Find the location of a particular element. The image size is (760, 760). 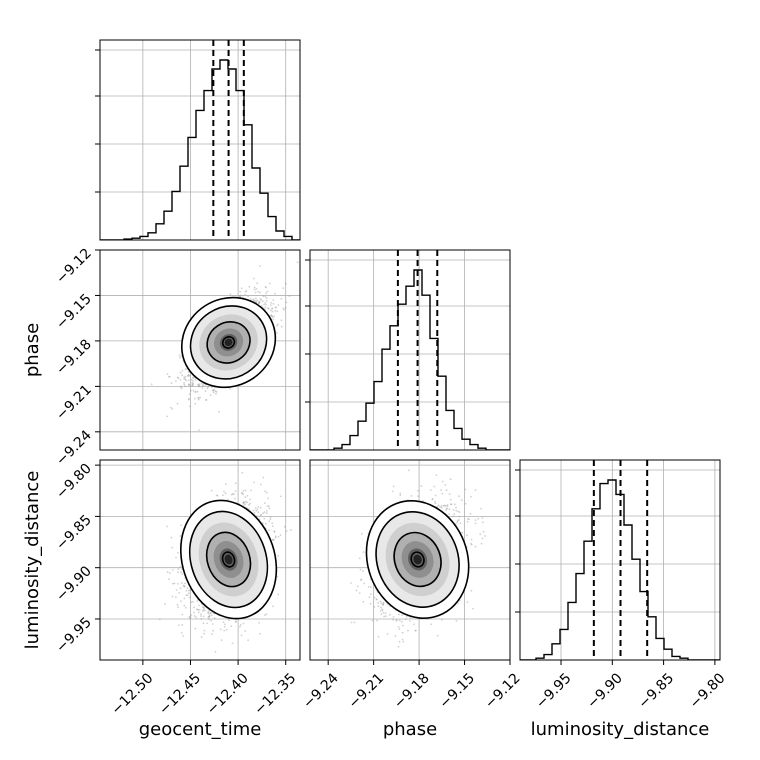

histogram-panel-geocent_time is located at coordinates (198, 140).